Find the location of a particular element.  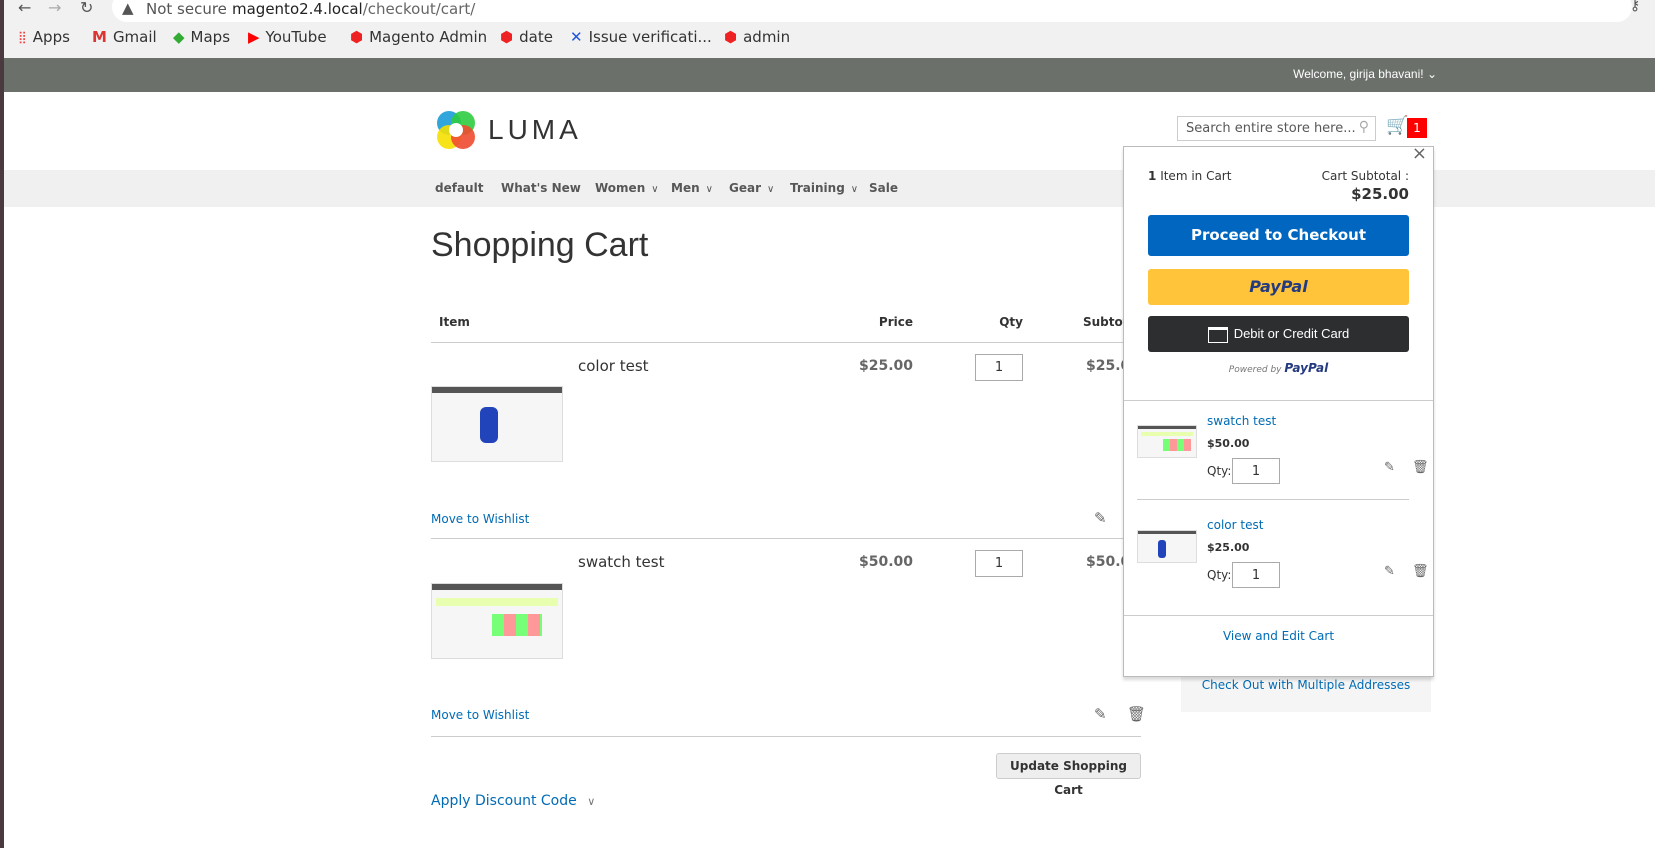

qty-label: Qty: is located at coordinates (1219, 471).